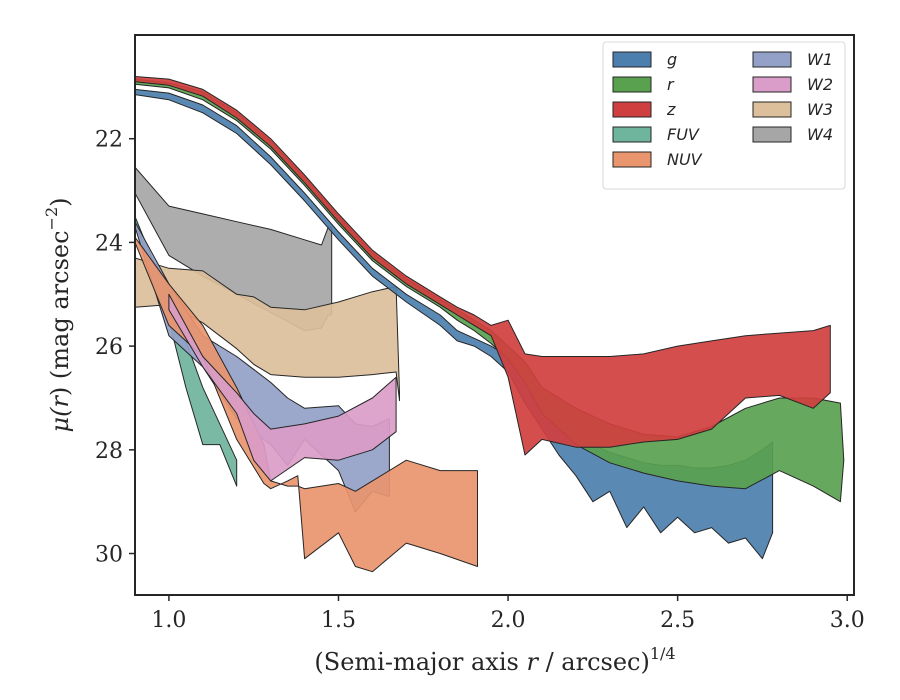 The image size is (900, 700). I want to click on legend-swatch-w4, so click(772, 134).